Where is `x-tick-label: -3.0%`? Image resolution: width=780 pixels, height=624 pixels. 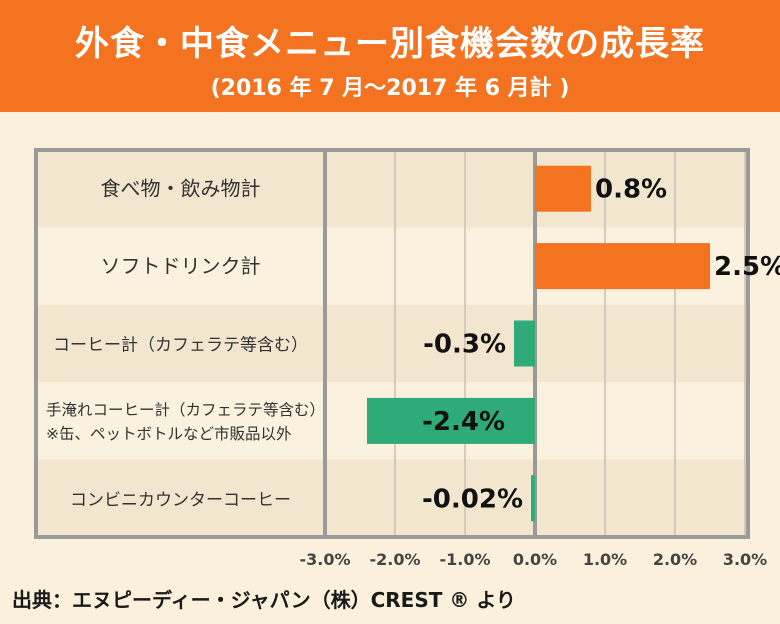 x-tick-label: -3.0% is located at coordinates (324, 559).